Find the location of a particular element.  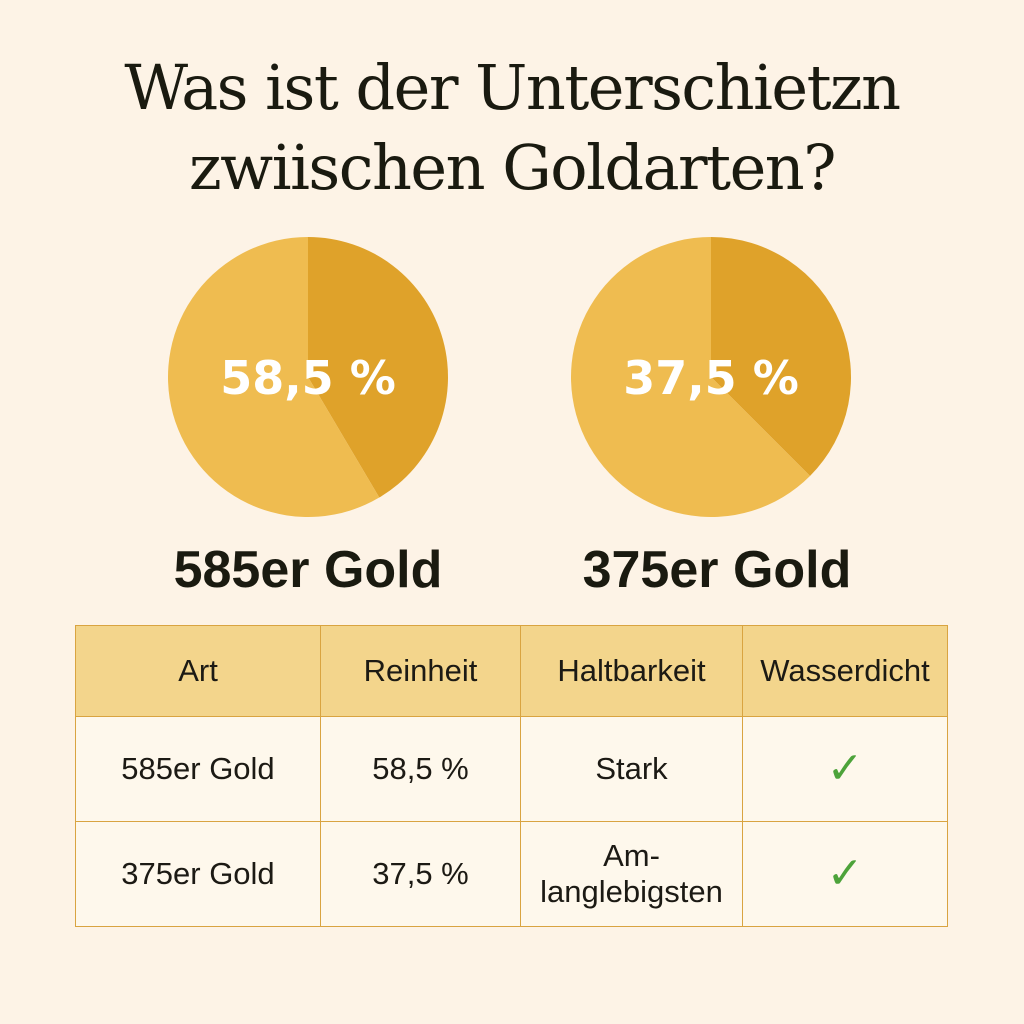

pie-center-label-585: 58,5 % is located at coordinates (308, 378).